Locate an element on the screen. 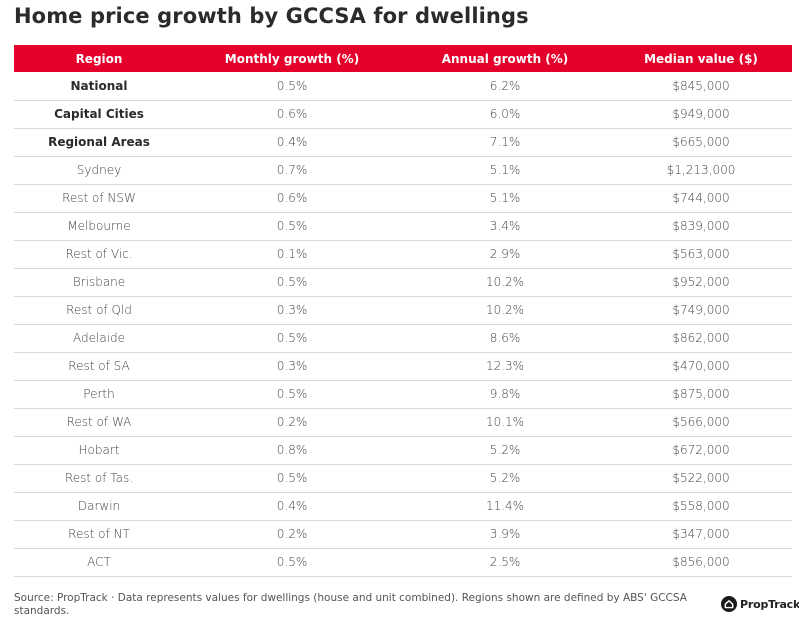 This screenshot has height=624, width=799. table-row: Rest of Tas. 0.5% 5.2% $522,000 is located at coordinates (403, 478).